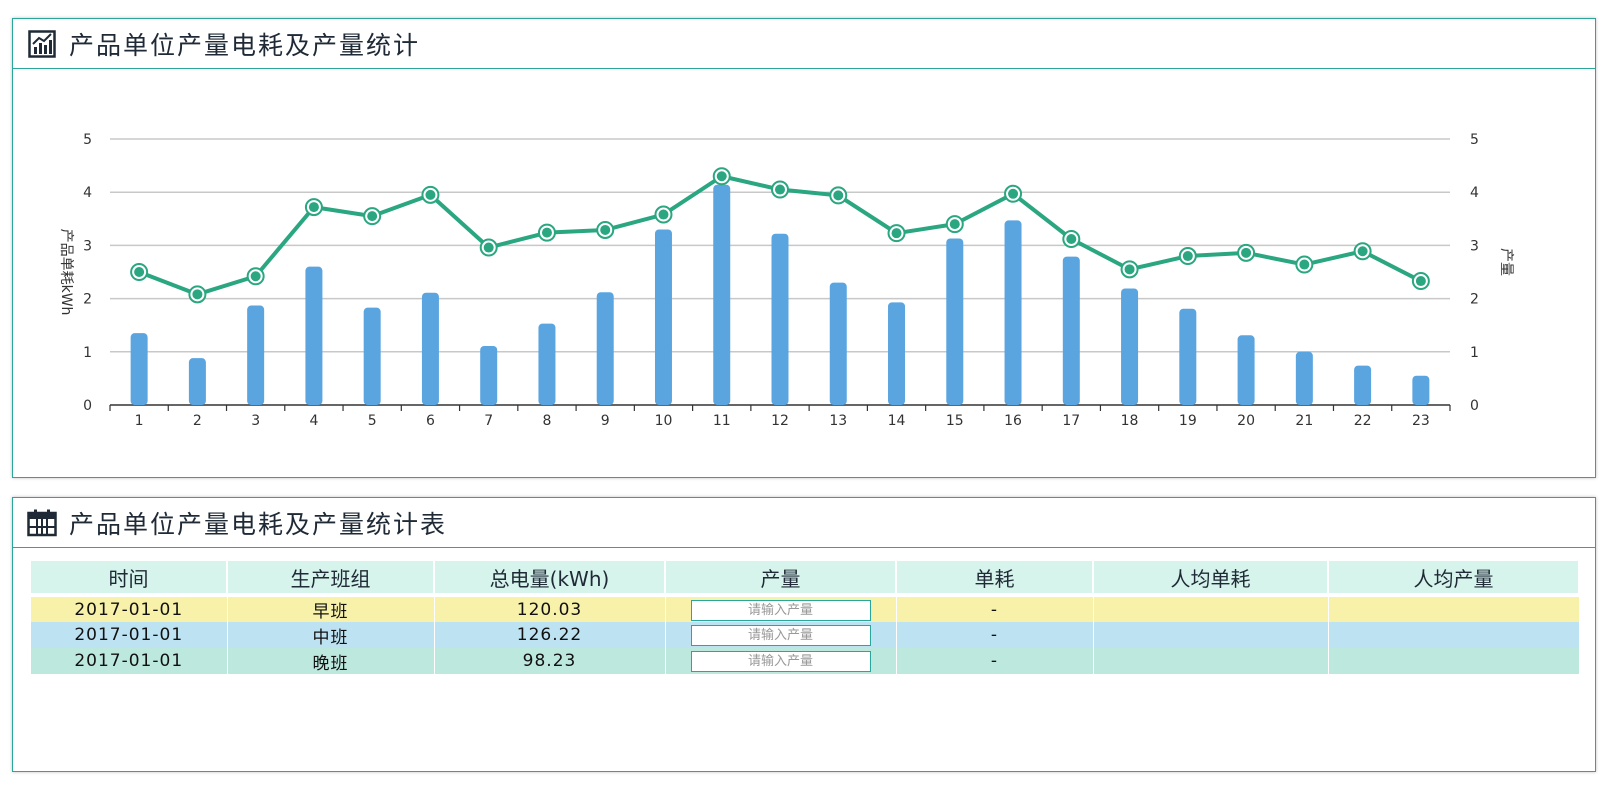 This screenshot has width=1603, height=786. Describe the element at coordinates (546, 421) in the screenshot. I see `x-tick-label: 8` at that location.